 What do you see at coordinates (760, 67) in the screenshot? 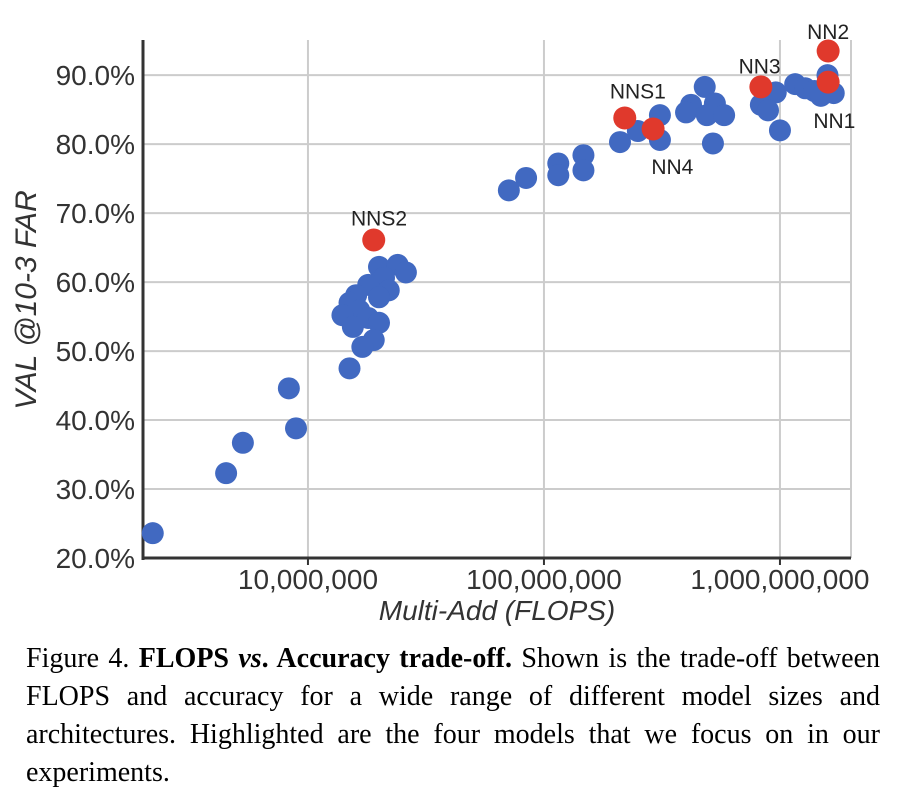
I see `annotation-nn3: NN3` at bounding box center [760, 67].